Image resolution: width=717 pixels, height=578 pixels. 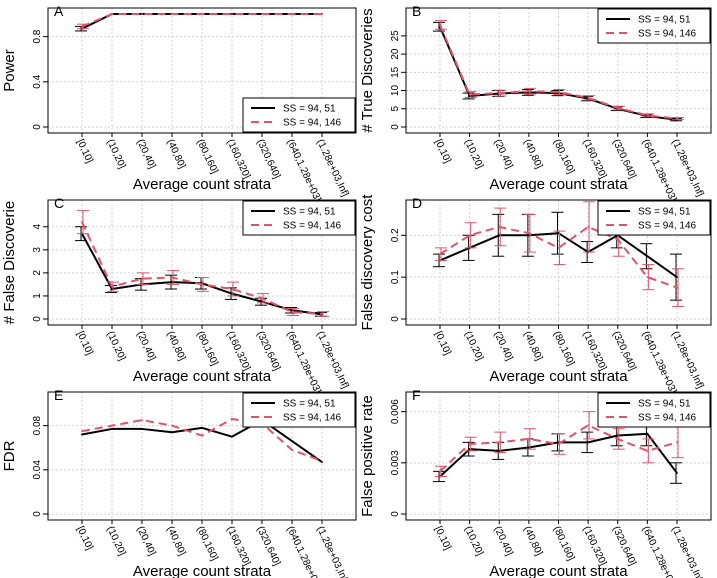 I want to click on y-axis-label: Power, so click(x=9, y=70).